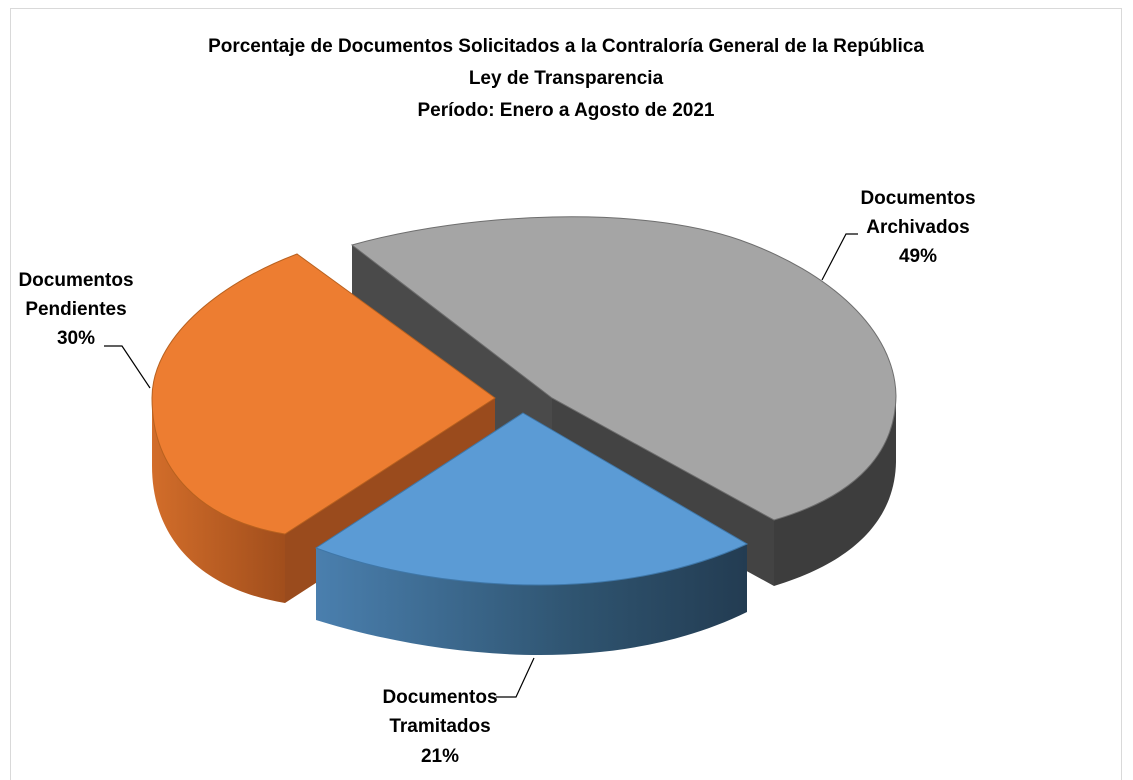 The height and width of the screenshot is (780, 1133). What do you see at coordinates (458, 712) in the screenshot?
I see `label-tramitados: Documentos Tramitados 21%` at bounding box center [458, 712].